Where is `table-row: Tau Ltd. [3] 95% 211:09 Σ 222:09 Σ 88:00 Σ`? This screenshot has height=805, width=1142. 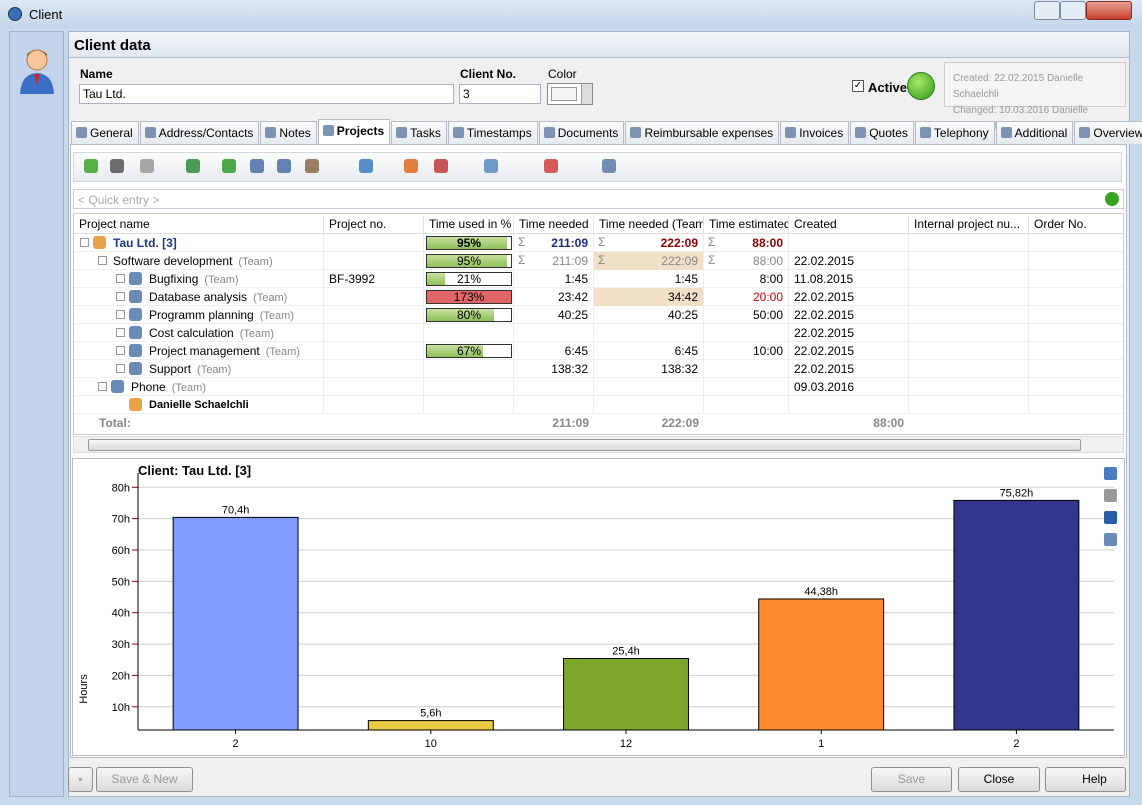 table-row: Tau Ltd. [3] 95% 211:09 Σ 222:09 Σ 88:00 Σ is located at coordinates (598, 243).